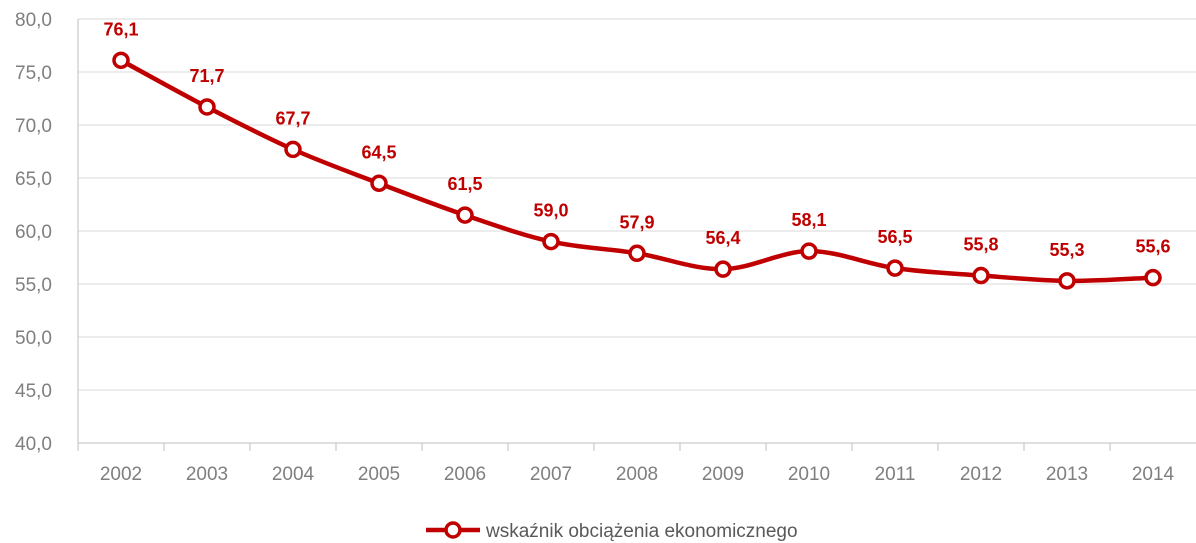  I want to click on y-tick-label: 80,0, so click(33, 20).